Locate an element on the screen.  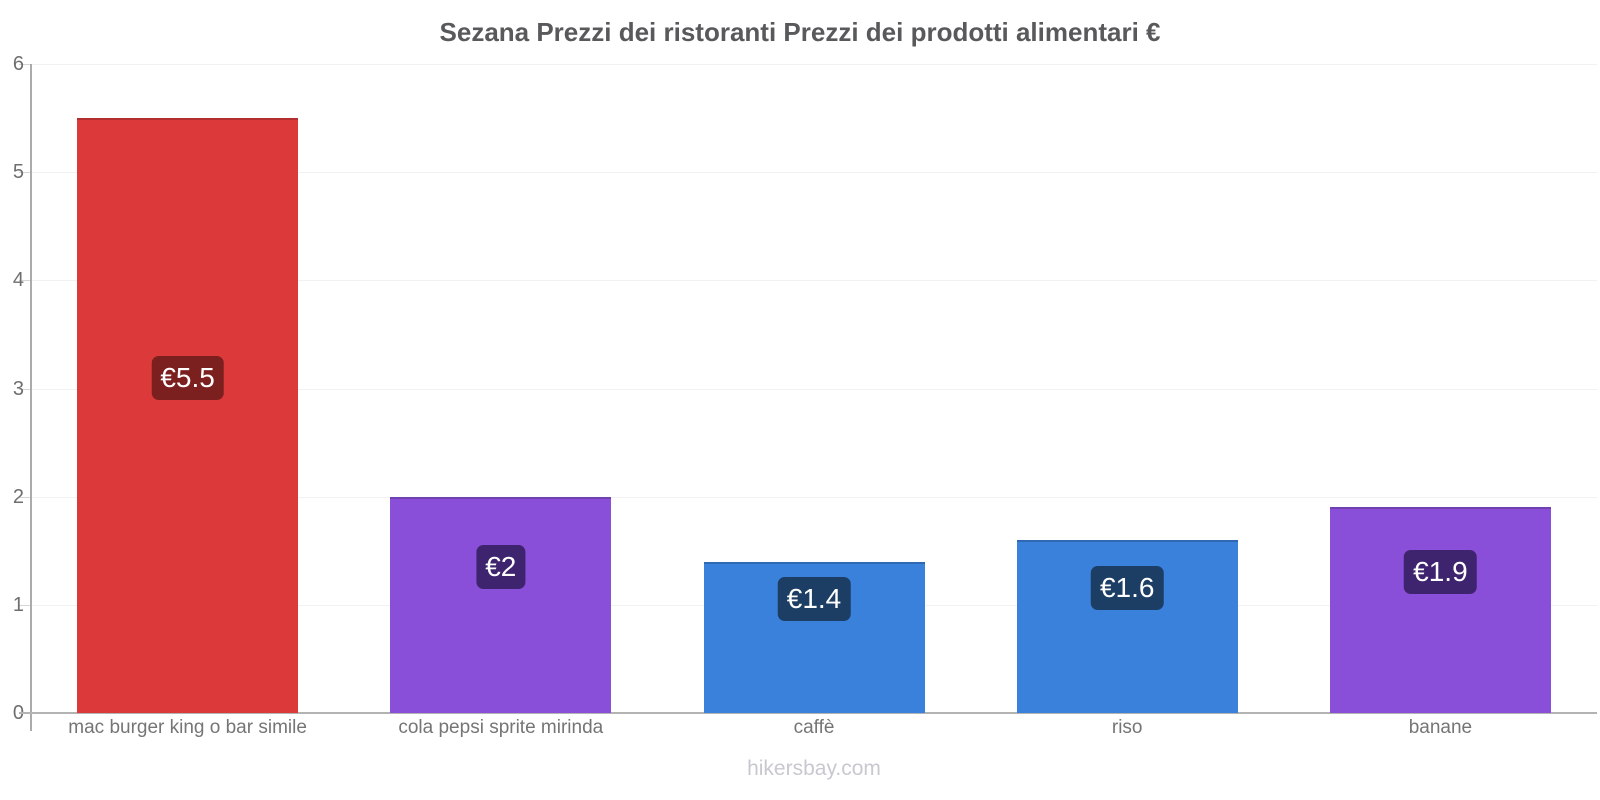
x-category-label: riso is located at coordinates (1127, 727).